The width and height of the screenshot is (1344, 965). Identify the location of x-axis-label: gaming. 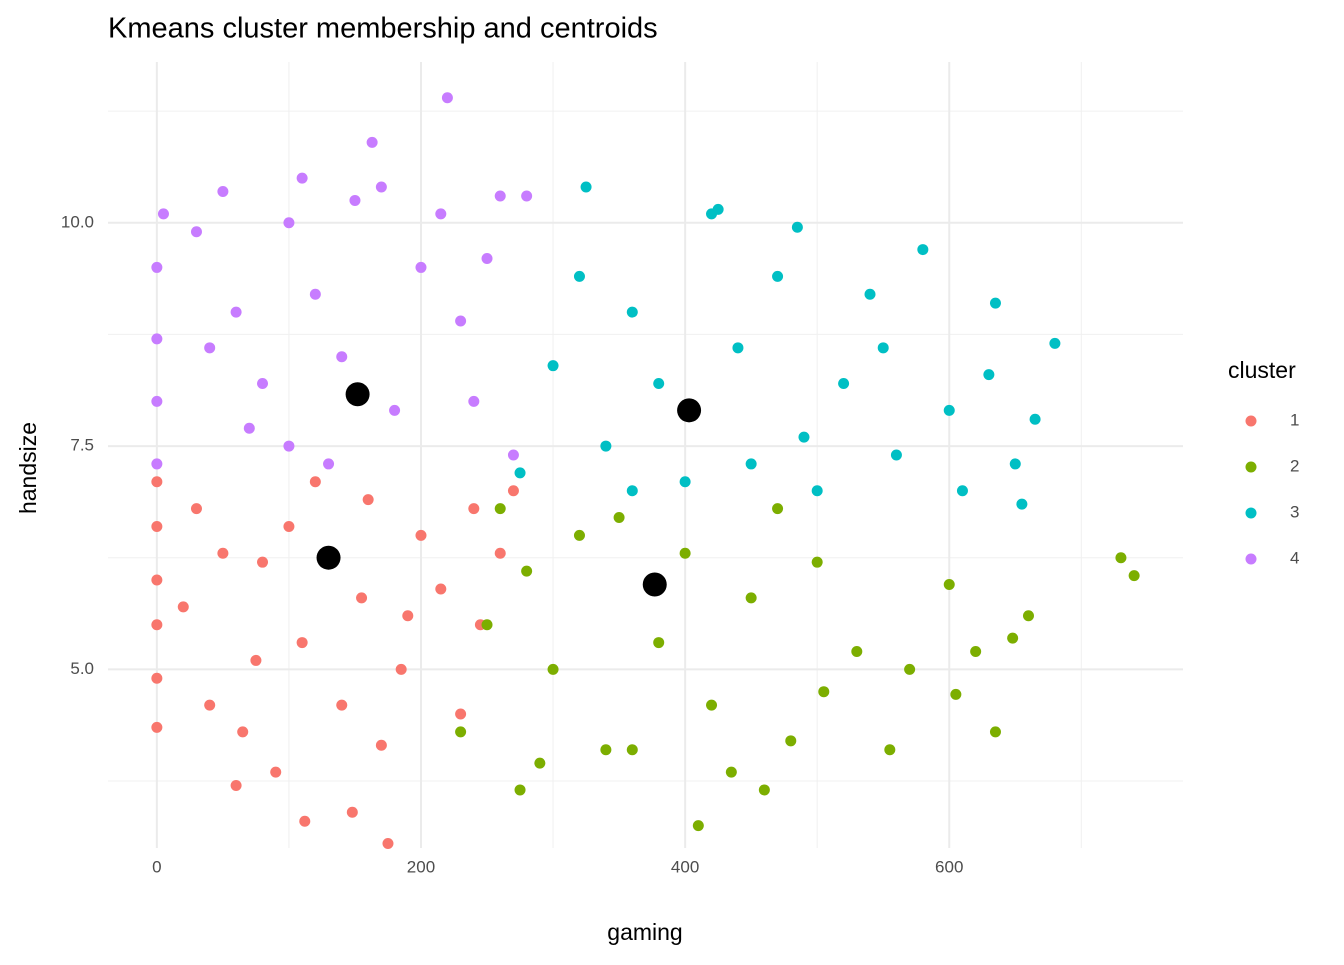
(644, 932).